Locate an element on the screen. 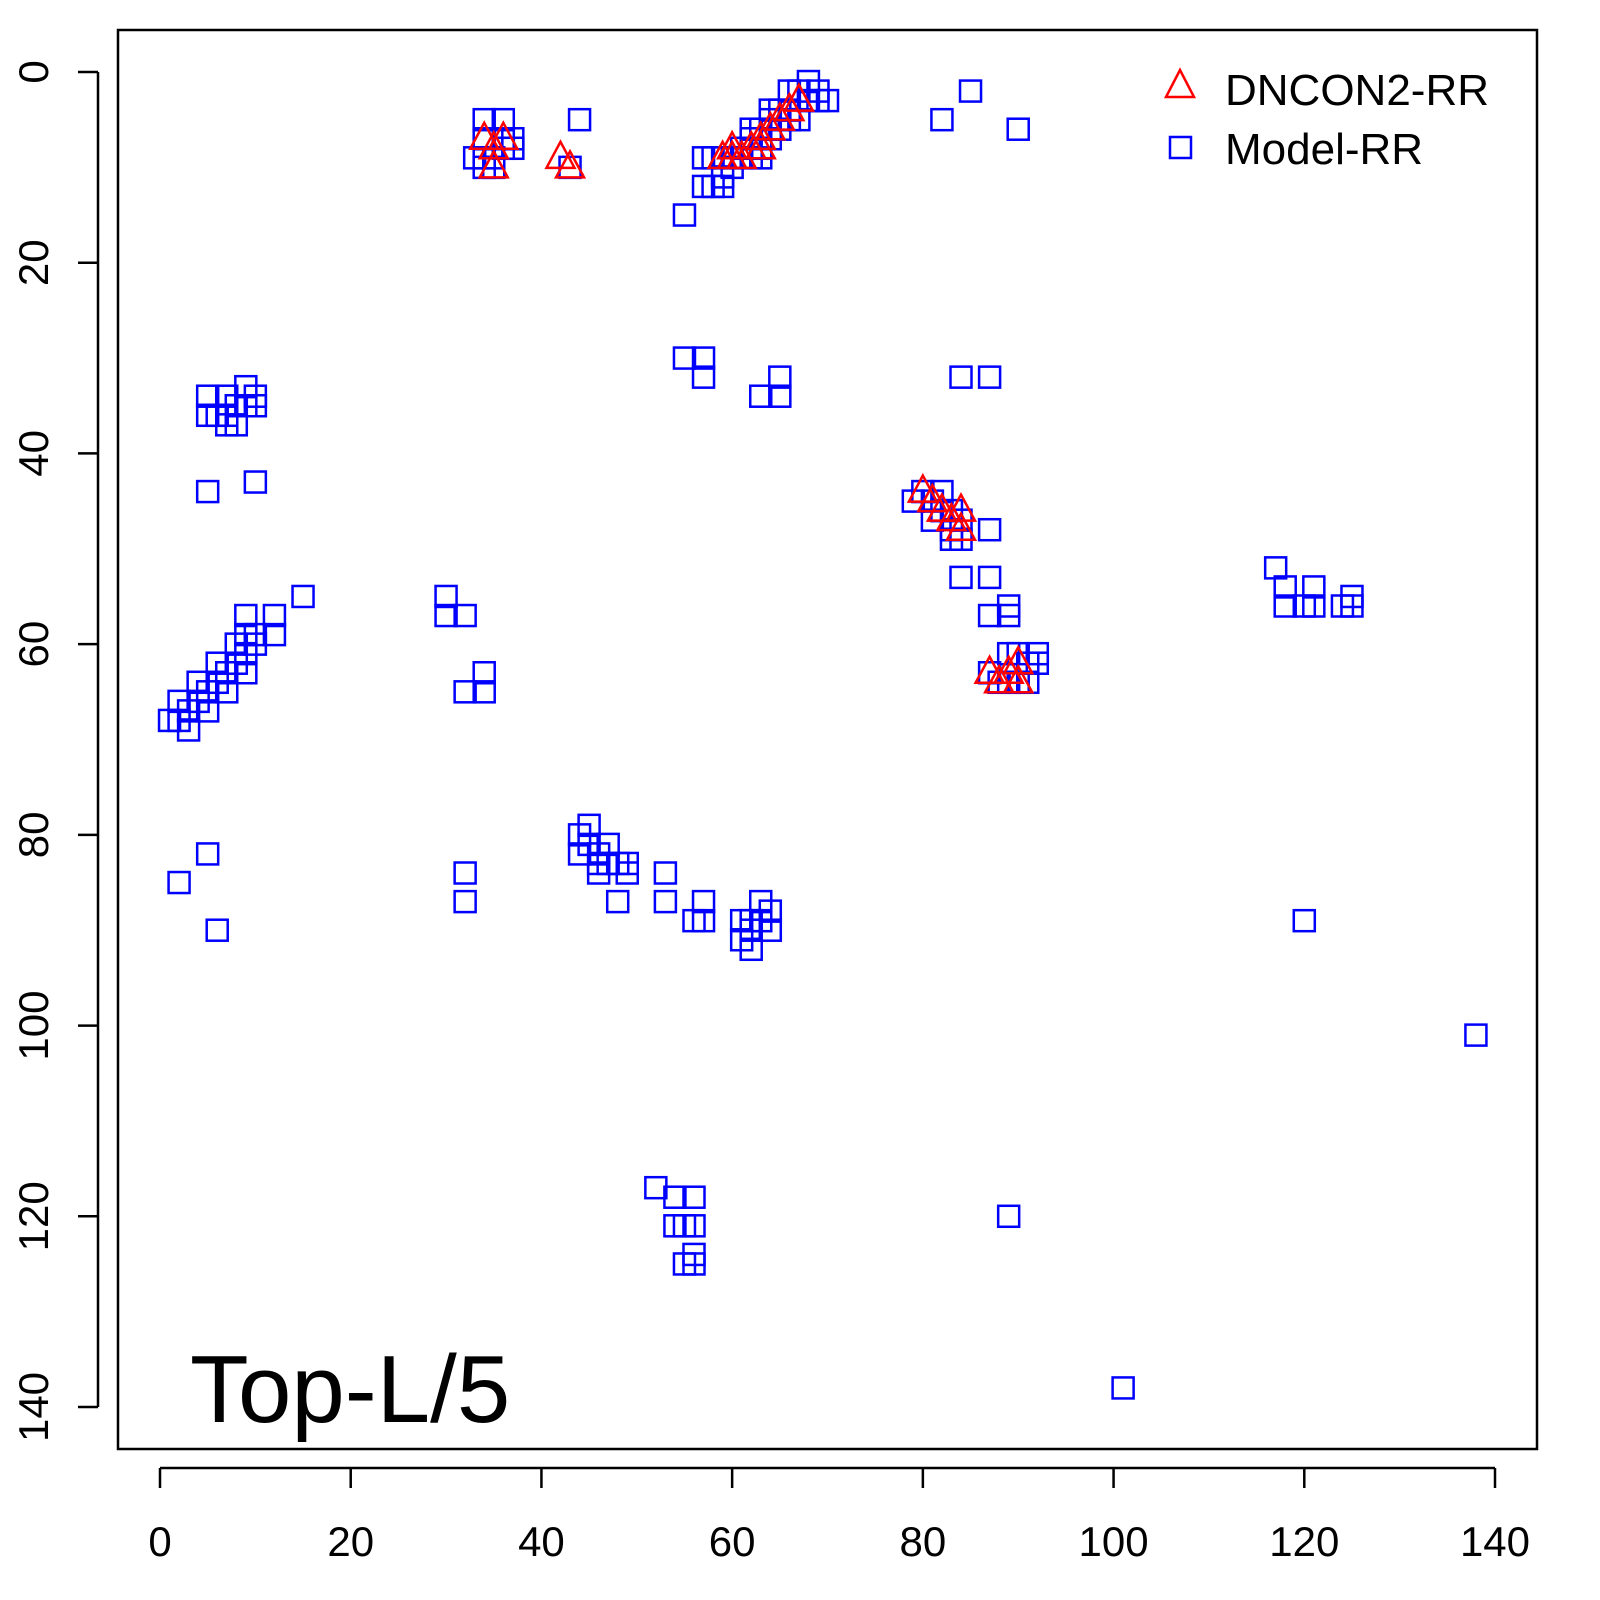 The width and height of the screenshot is (1600, 1600). legend-label-model: Model-RR is located at coordinates (1324, 149).